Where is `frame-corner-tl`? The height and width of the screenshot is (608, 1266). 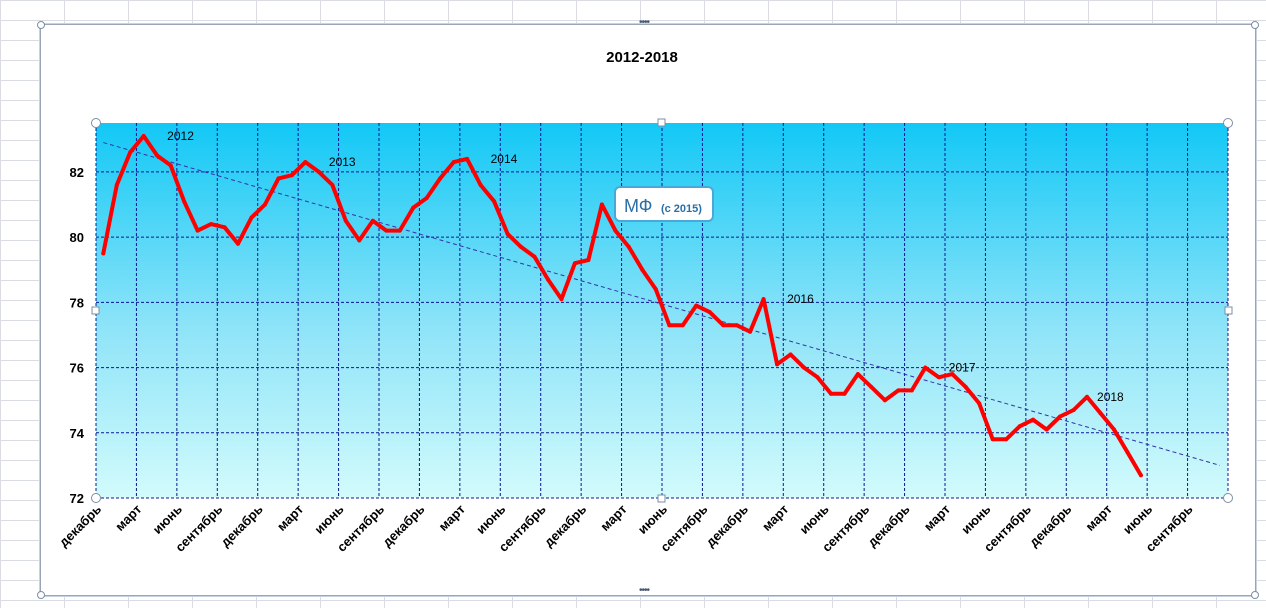
frame-corner-tl is located at coordinates (41, 25).